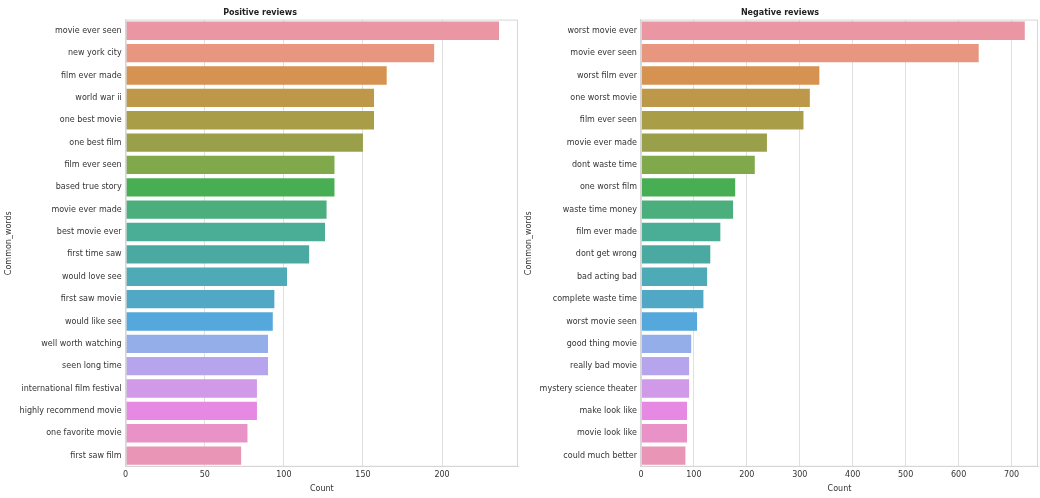  What do you see at coordinates (853, 474) in the screenshot?
I see `x-tick-label: 400` at bounding box center [853, 474].